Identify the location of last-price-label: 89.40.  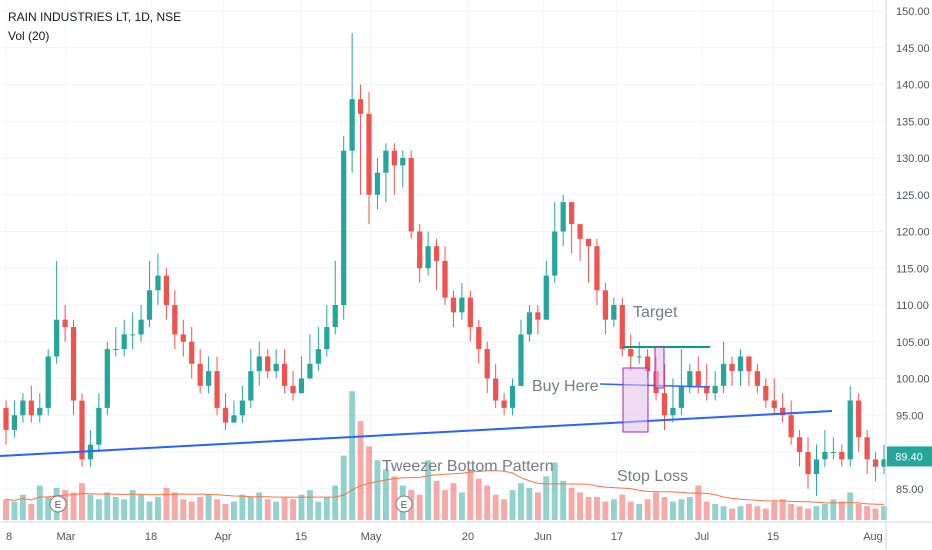
(909, 457).